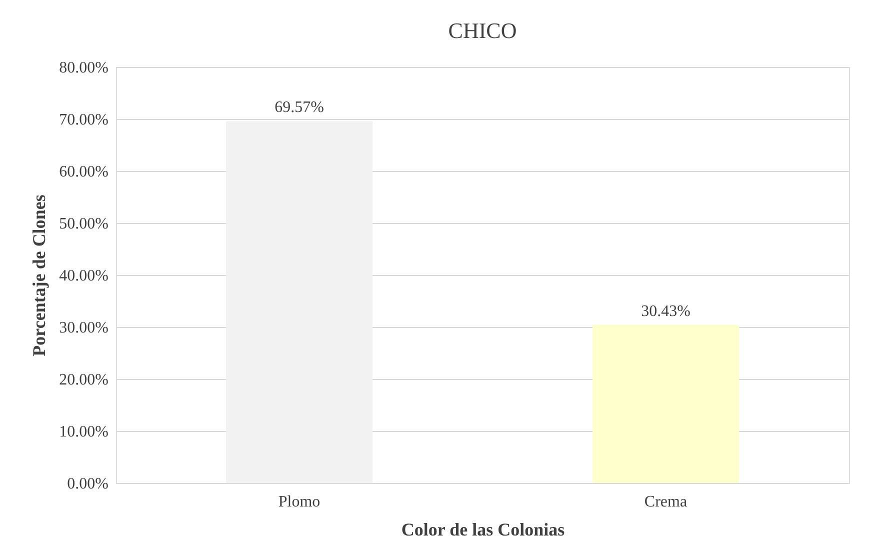 The height and width of the screenshot is (559, 869). Describe the element at coordinates (665, 311) in the screenshot. I see `data-label: 30.43%` at that location.